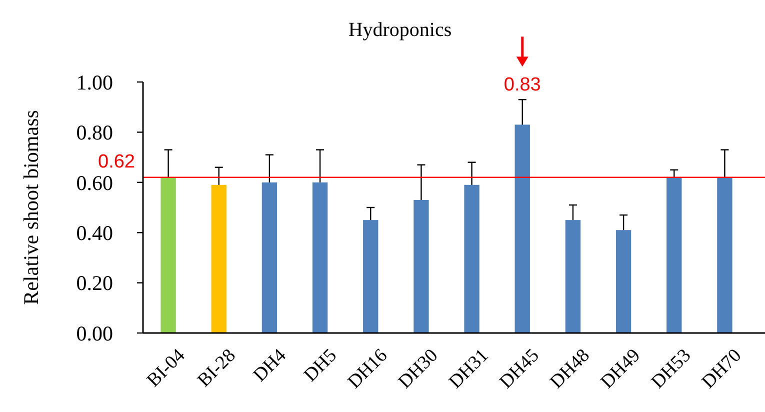 The image size is (765, 412). Describe the element at coordinates (94, 232) in the screenshot. I see `y-tick-label: 0.40` at that location.